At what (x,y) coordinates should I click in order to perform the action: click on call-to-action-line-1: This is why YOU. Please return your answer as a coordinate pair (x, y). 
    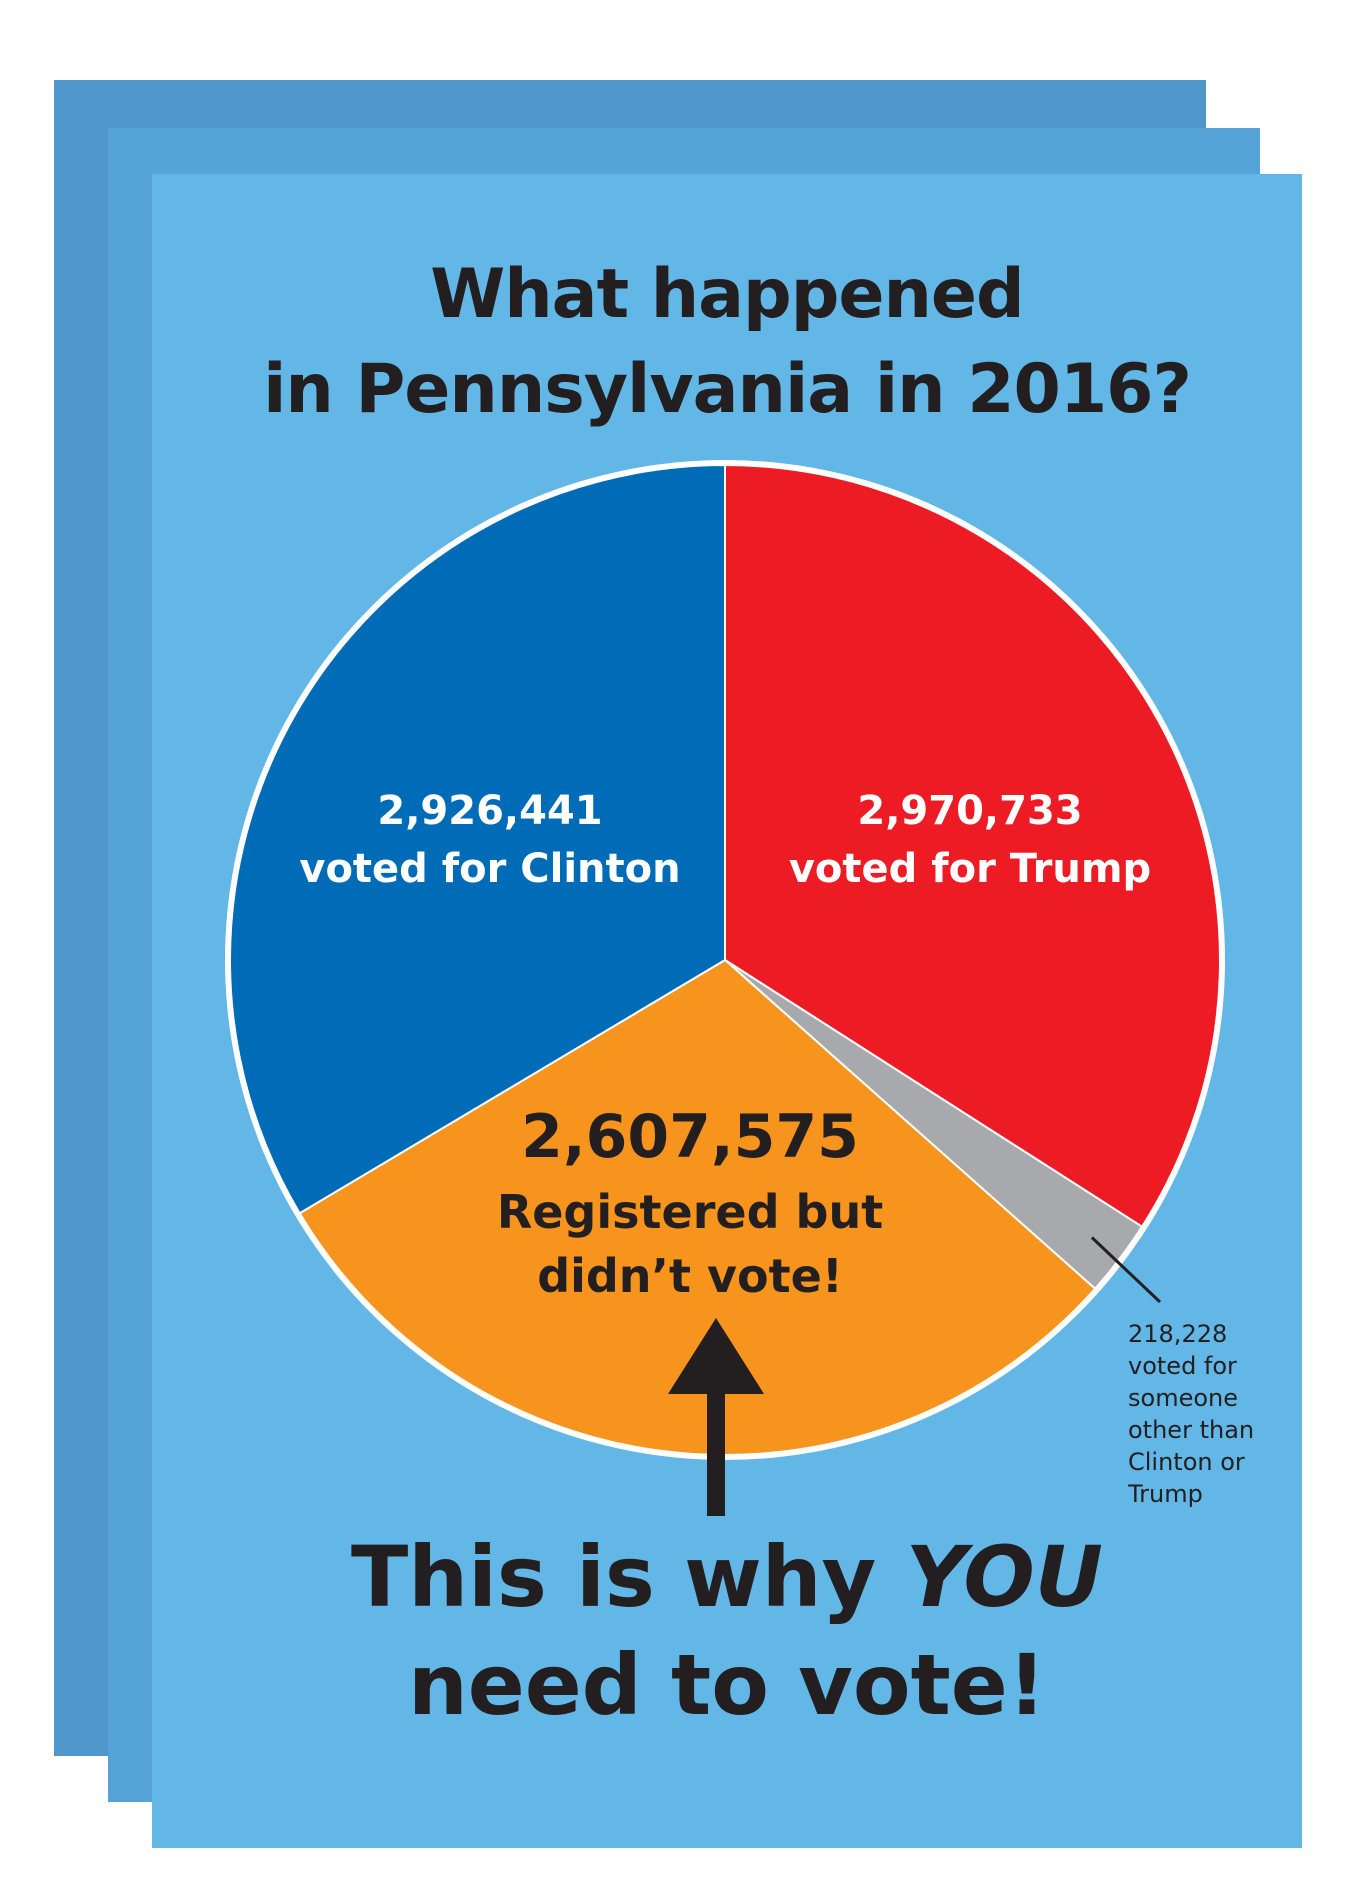
    Looking at the image, I should click on (727, 1577).